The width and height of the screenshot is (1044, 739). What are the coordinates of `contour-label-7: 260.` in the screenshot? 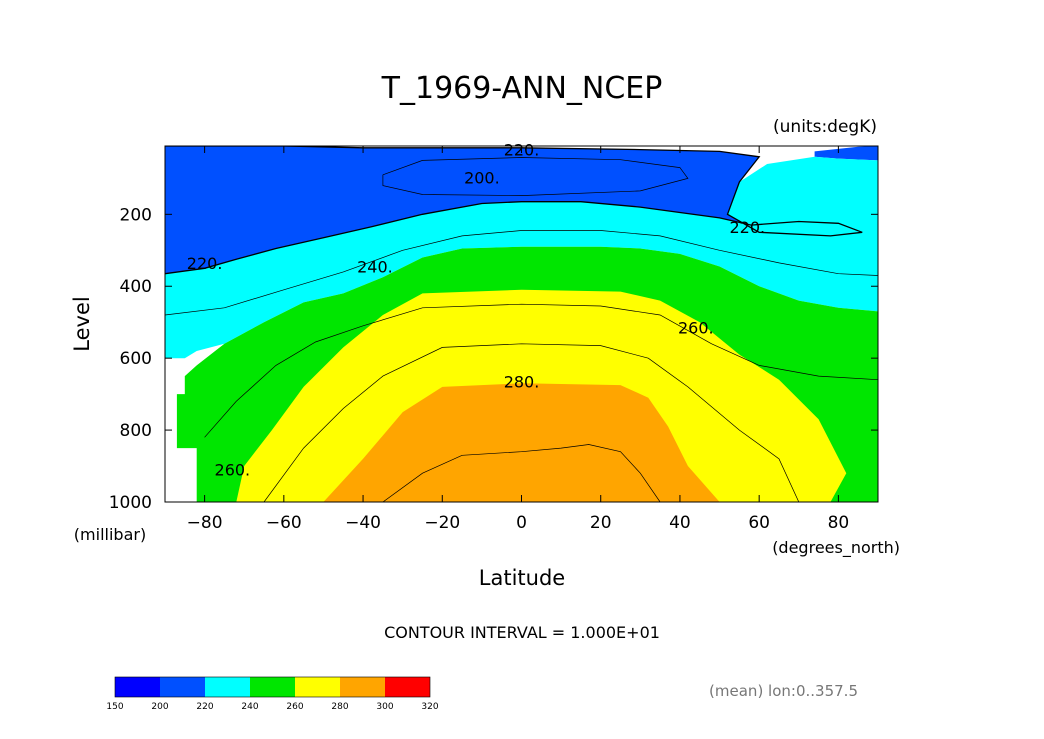 It's located at (233, 470).